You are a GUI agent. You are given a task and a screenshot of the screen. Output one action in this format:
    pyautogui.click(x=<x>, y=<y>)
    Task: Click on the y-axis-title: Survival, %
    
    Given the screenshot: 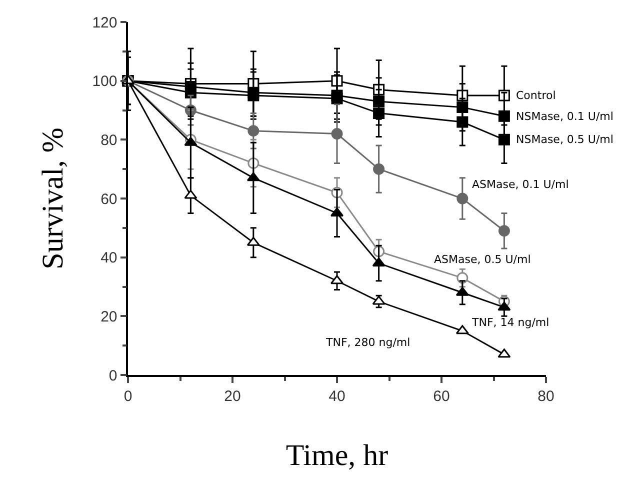 What is the action you would take?
    pyautogui.click(x=53, y=199)
    